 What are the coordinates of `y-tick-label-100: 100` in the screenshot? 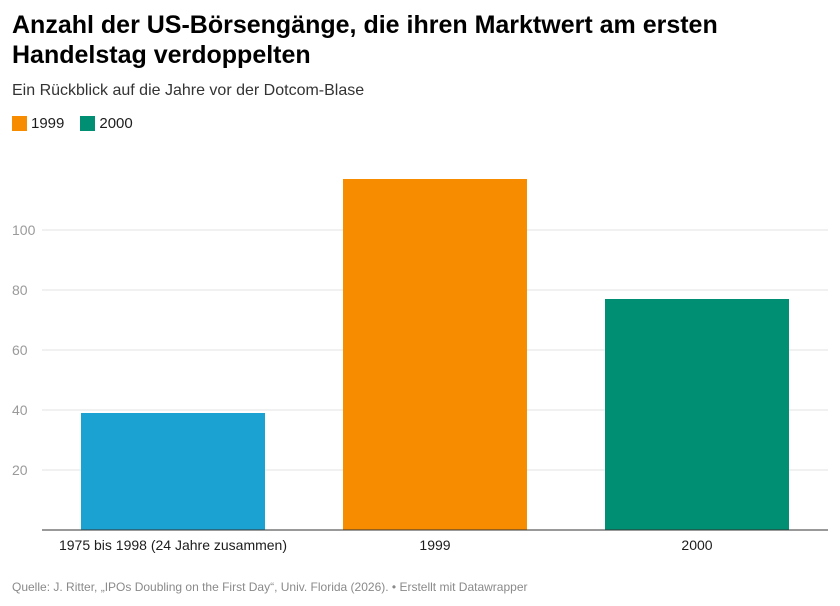 It's located at (24, 230).